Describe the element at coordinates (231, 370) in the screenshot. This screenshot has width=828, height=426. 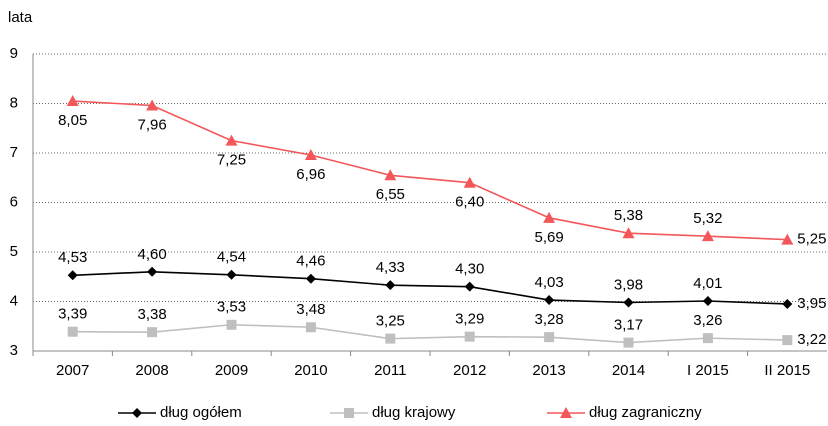
I see `x-tick-label: 2009` at that location.